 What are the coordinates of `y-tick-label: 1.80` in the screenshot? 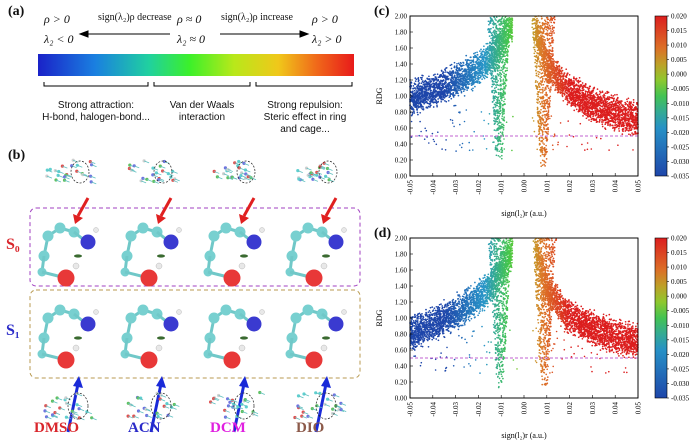 It's located at (401, 255).